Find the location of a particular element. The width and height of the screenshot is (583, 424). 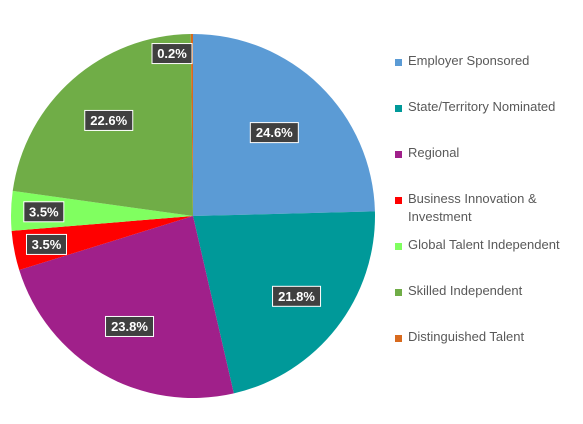

legend-item-skilled-independent: Skilled Independent is located at coordinates (487, 305).